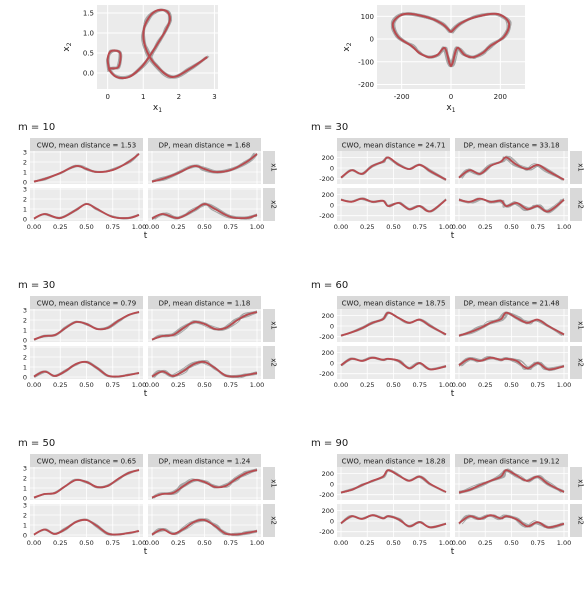 Image resolution: width=585 pixels, height=589 pixels. I want to click on panel-cwo-x1: 200 0 -200, so click(384, 483).